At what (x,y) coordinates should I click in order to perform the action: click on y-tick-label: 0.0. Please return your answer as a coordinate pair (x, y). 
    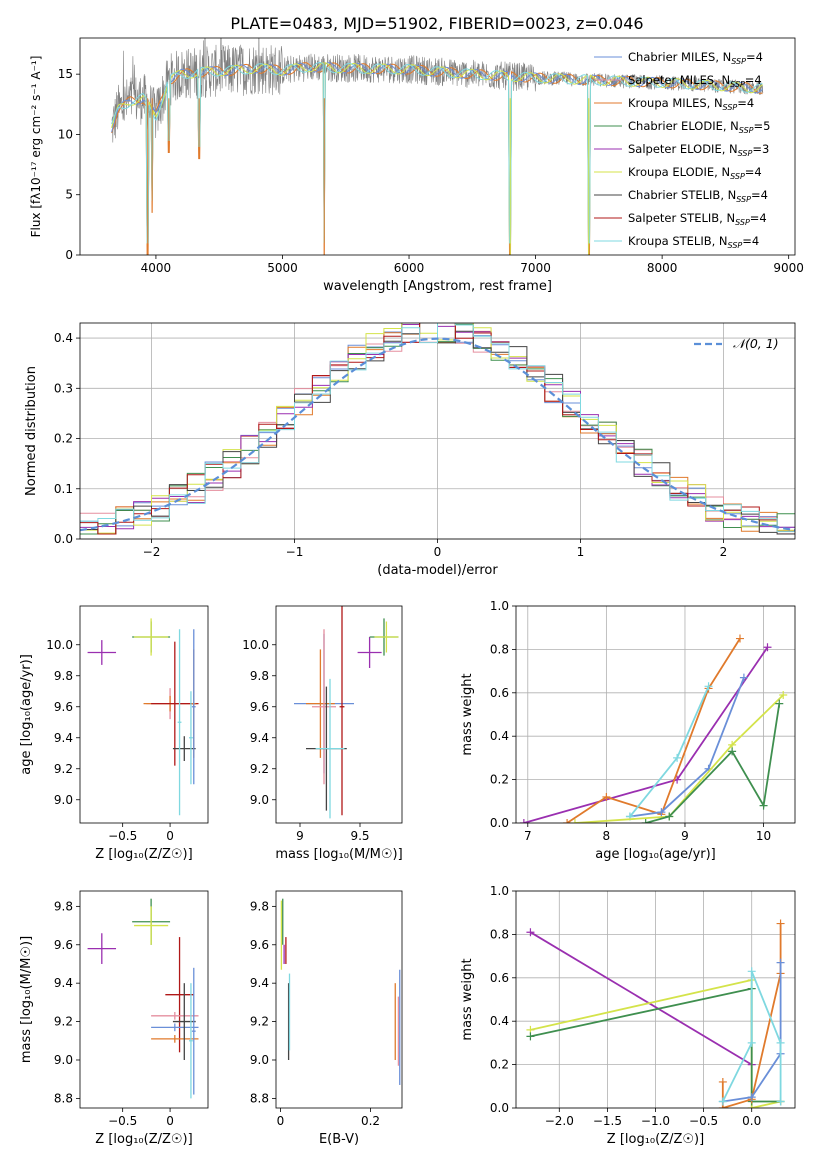
    Looking at the image, I should click on (499, 823).